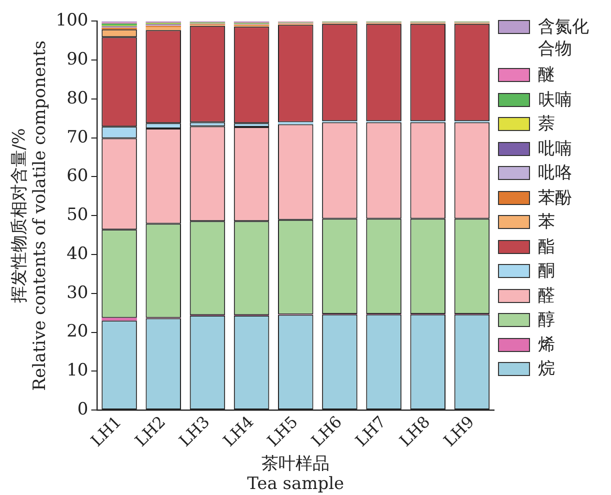  I want to click on y-tick-label: 60, so click(77, 176).